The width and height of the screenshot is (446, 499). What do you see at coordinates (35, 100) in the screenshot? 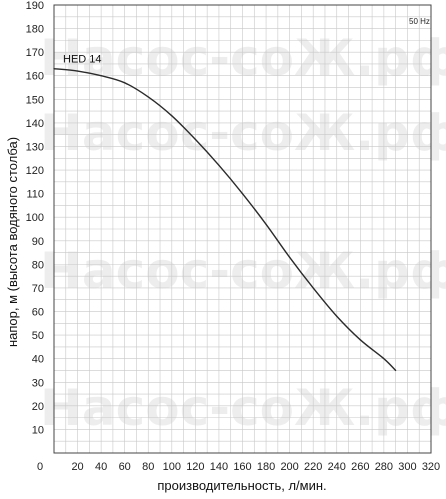
I see `y-tick-label: 150` at bounding box center [35, 100].